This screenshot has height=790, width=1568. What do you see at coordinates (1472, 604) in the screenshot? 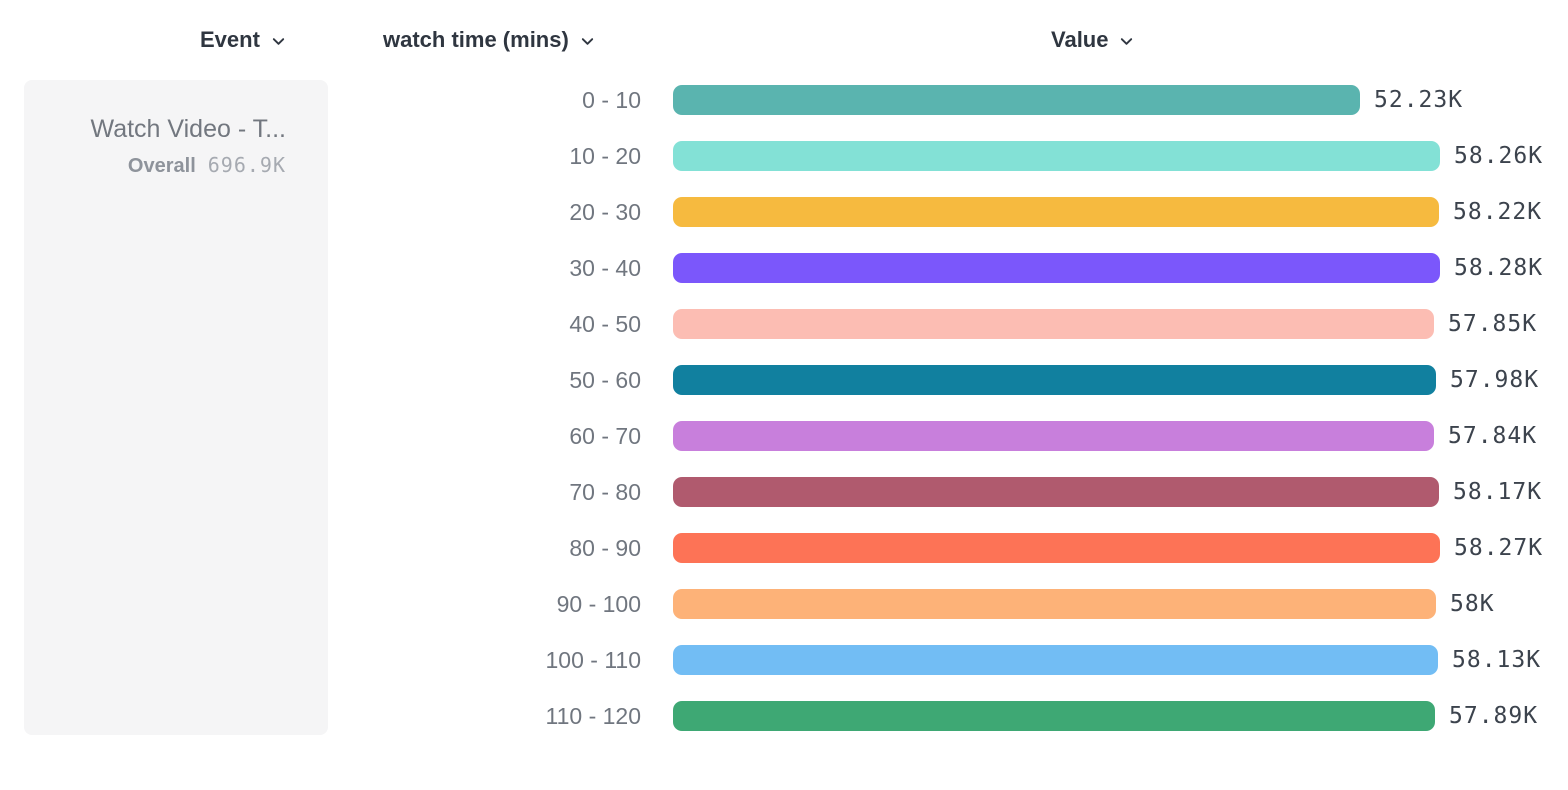
I see `value-label: 58K` at bounding box center [1472, 604].